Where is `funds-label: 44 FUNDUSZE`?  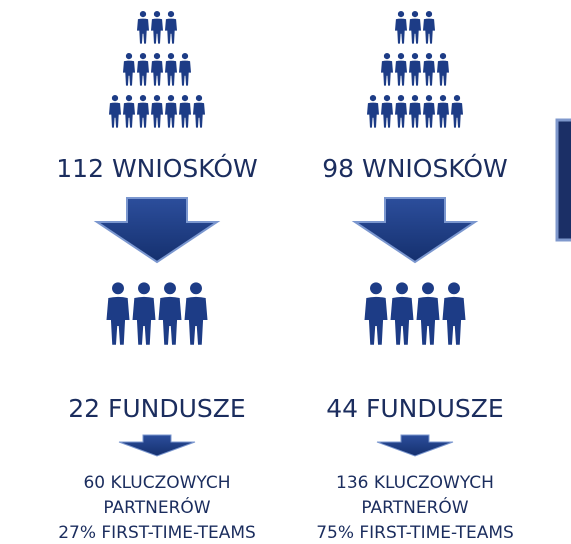
funds-label: 44 FUNDUSZE is located at coordinates (414, 408).